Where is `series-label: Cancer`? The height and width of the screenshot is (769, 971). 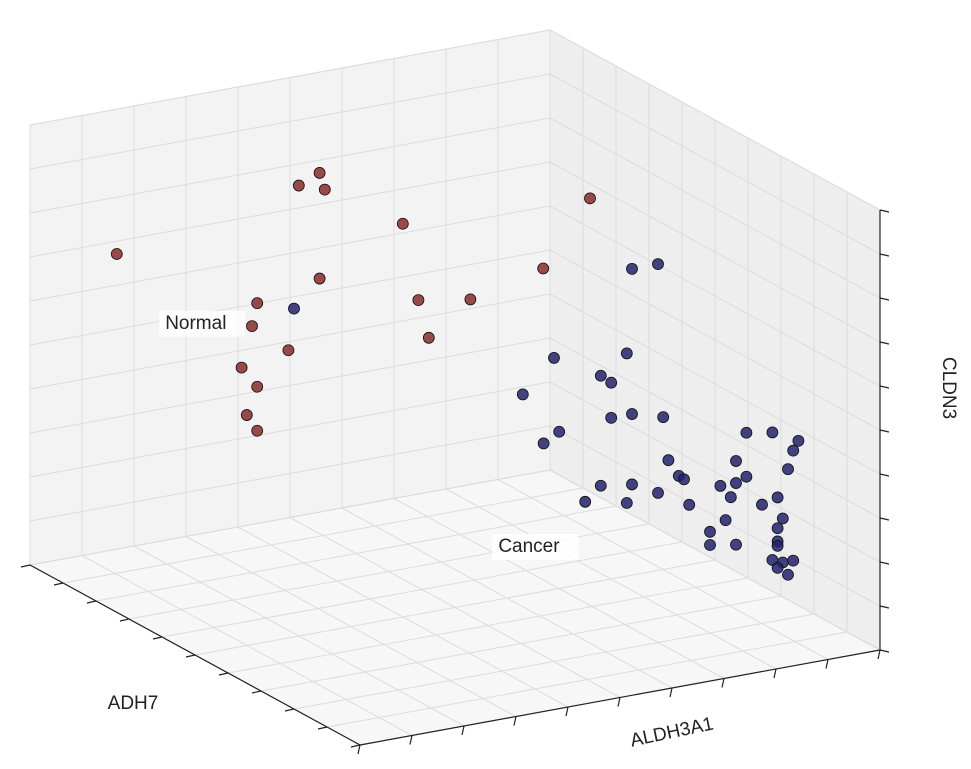
series-label: Cancer is located at coordinates (529, 546).